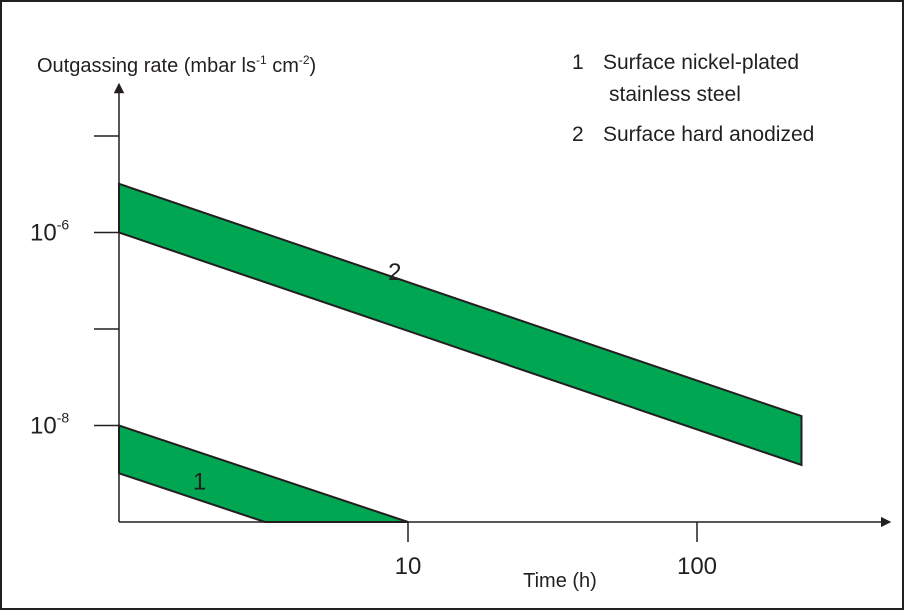  I want to click on y-tick-label: 10⁻⁸, so click(49, 425).